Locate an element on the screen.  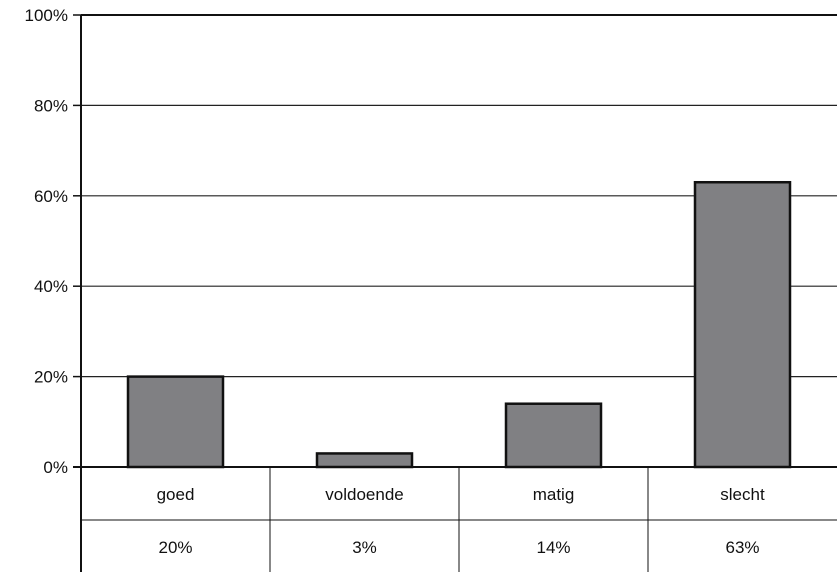
bar-slecht is located at coordinates (742, 324).